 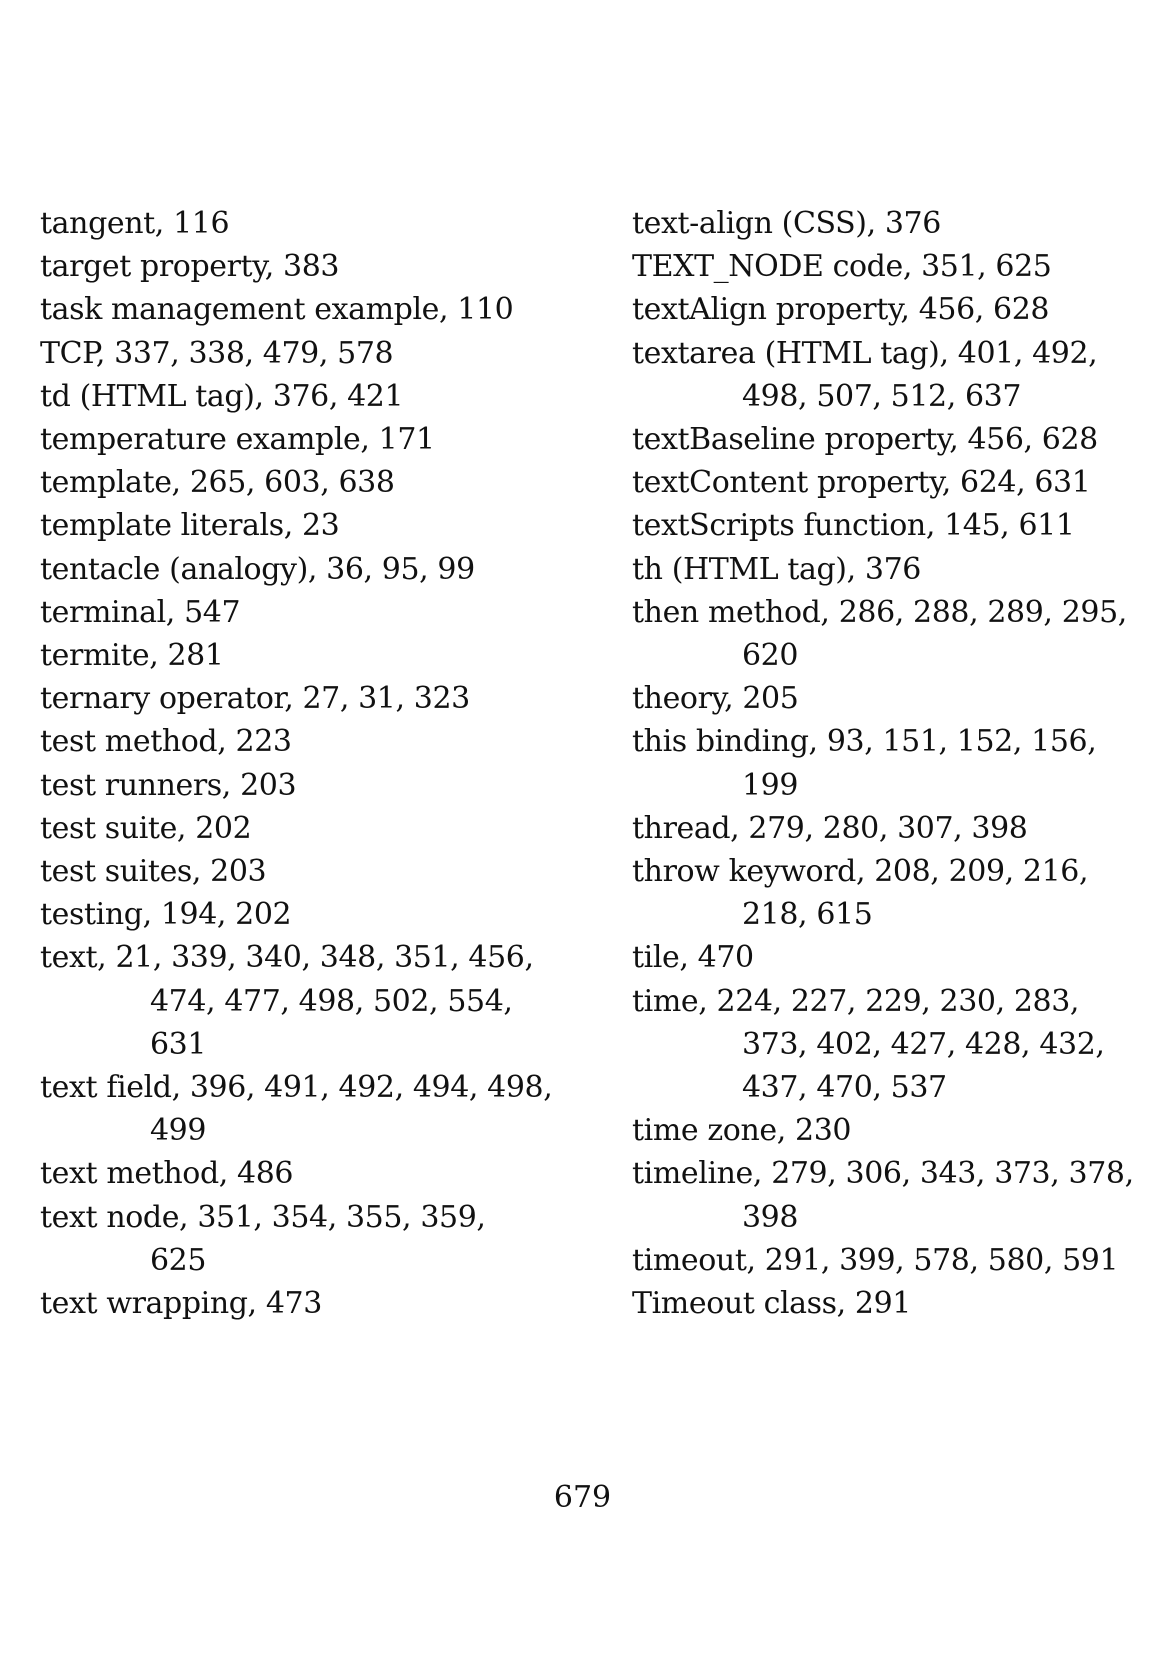 I want to click on index-entry-continuation: 625, so click(x=178, y=1260).